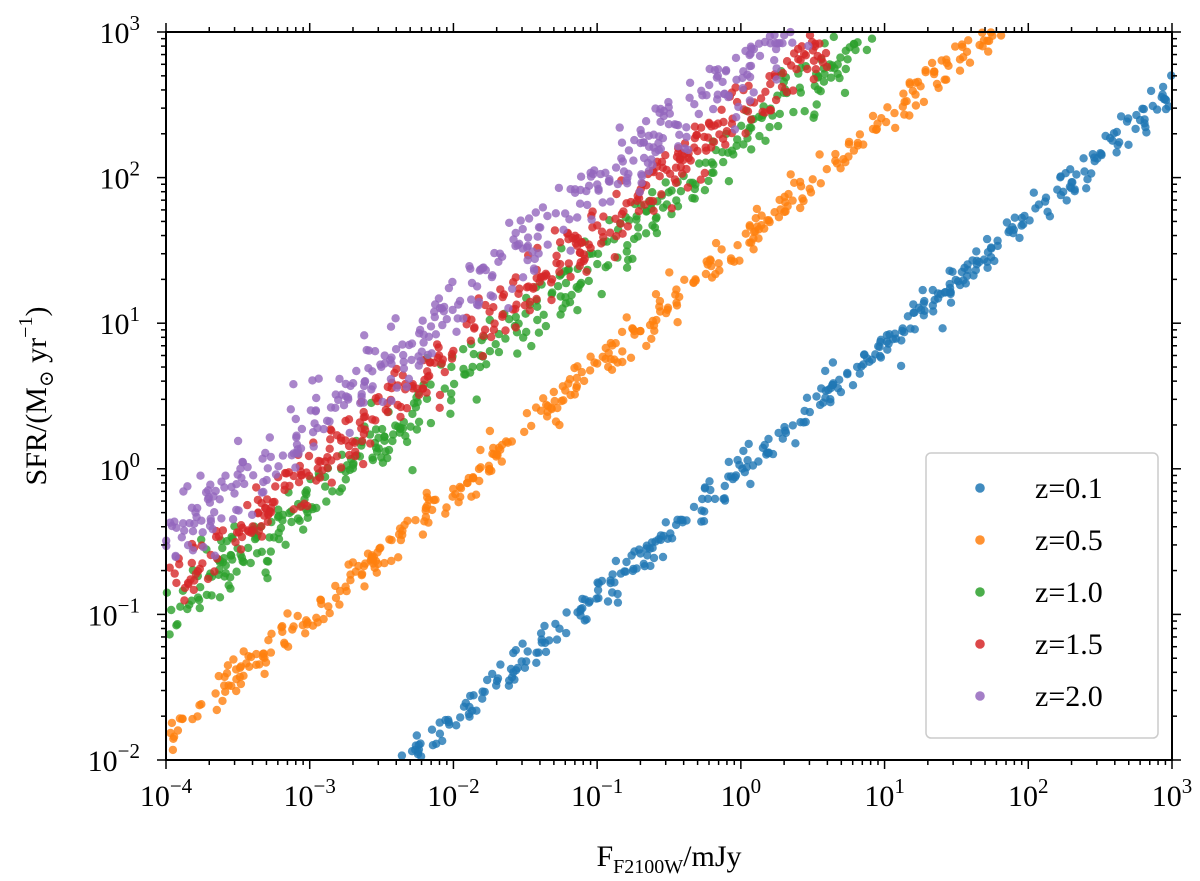  I want to click on legend-label: z=0.1, so click(1069, 488).